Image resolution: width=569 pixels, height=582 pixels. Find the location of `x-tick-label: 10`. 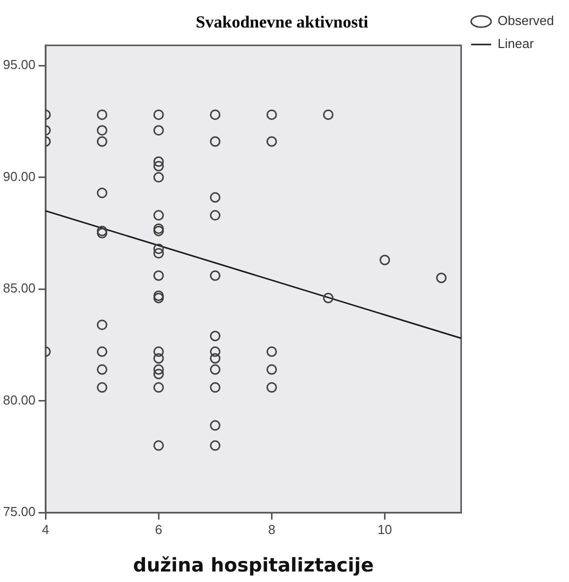

x-tick-label: 10 is located at coordinates (385, 529).